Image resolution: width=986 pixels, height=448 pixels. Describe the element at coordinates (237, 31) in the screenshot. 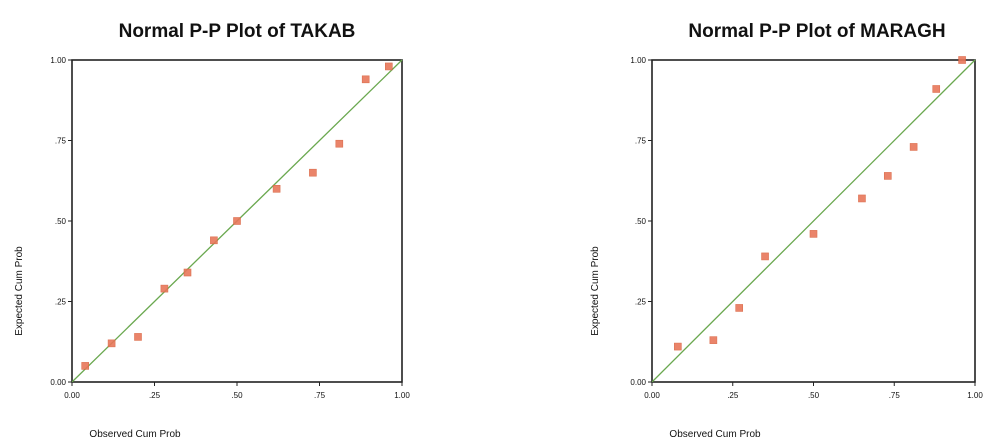

I see `chart-title: Normal P-P Plot of TAKAB` at that location.